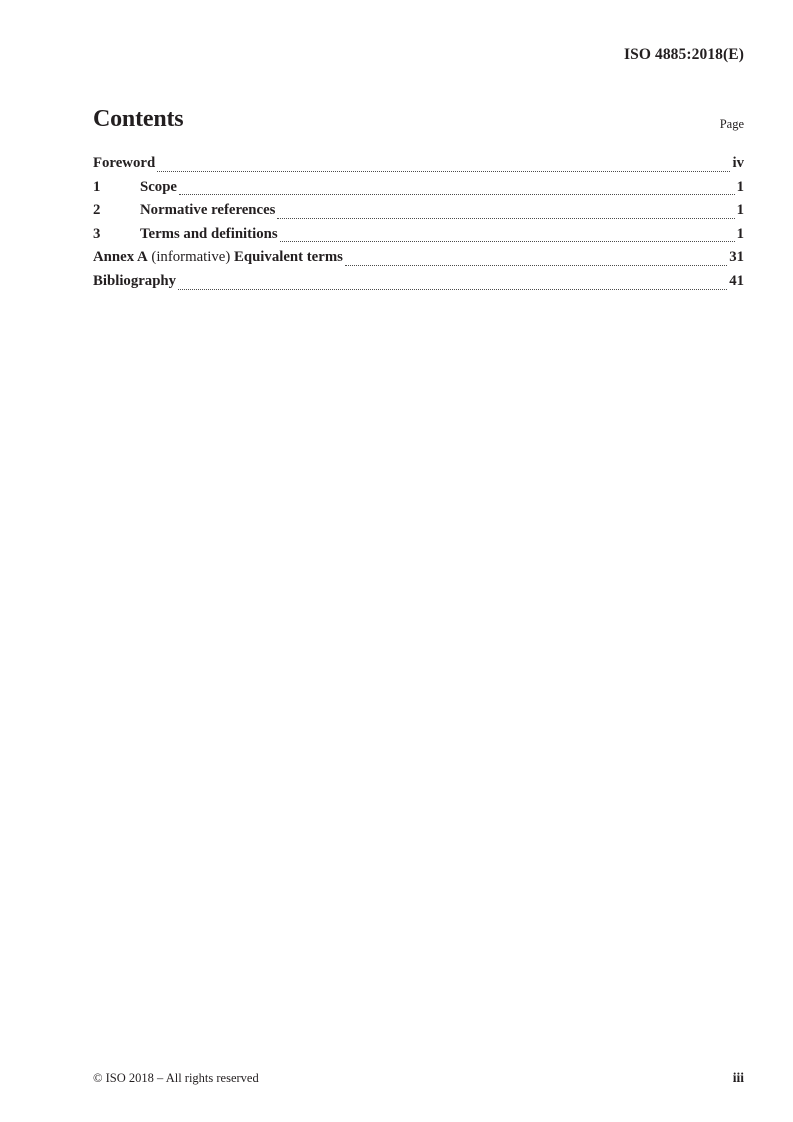 The height and width of the screenshot is (1122, 793). I want to click on toc-entry-normative-references: 2 Normative references 1, so click(418, 211).